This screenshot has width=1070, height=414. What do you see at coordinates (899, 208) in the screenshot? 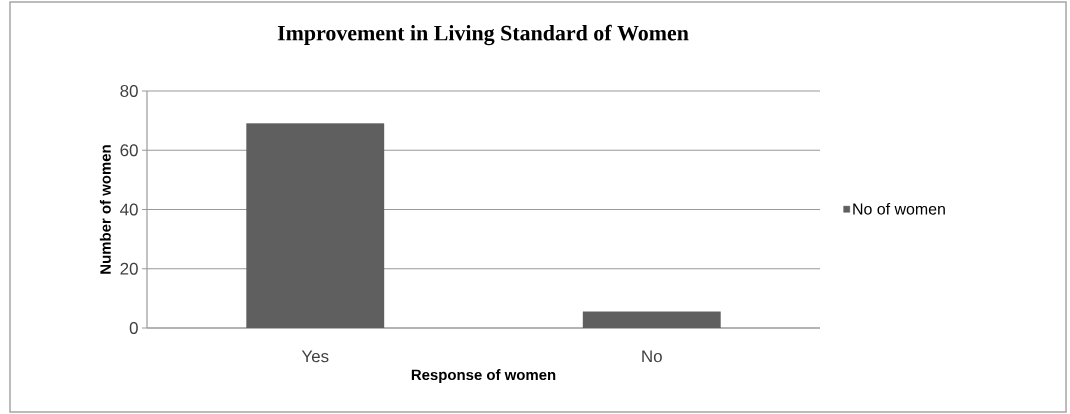
I see `legend-label: No of women` at bounding box center [899, 208].